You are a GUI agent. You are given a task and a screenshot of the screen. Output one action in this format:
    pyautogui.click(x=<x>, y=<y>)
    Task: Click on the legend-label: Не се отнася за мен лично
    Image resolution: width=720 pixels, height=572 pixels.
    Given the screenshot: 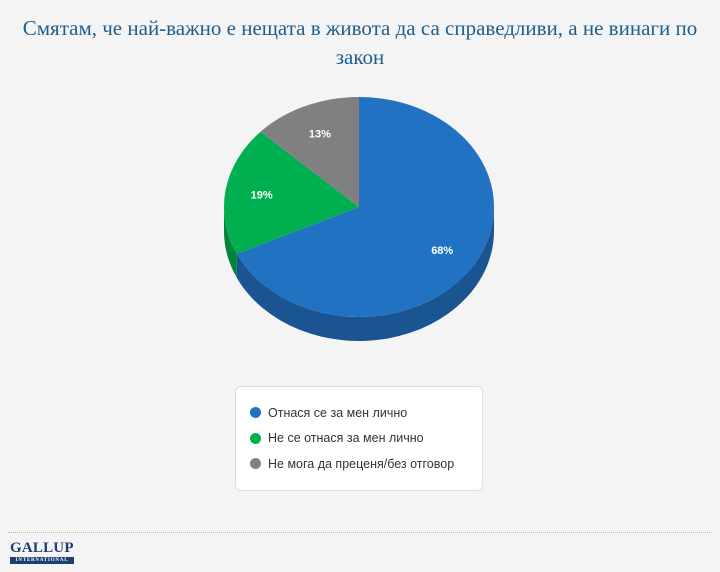 What is the action you would take?
    pyautogui.click(x=346, y=438)
    